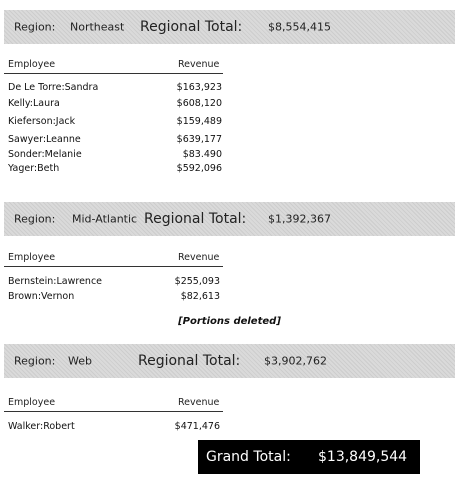 The image size is (459, 483). I want to click on employee-name: Bernstein:Lawrence, so click(55, 281).